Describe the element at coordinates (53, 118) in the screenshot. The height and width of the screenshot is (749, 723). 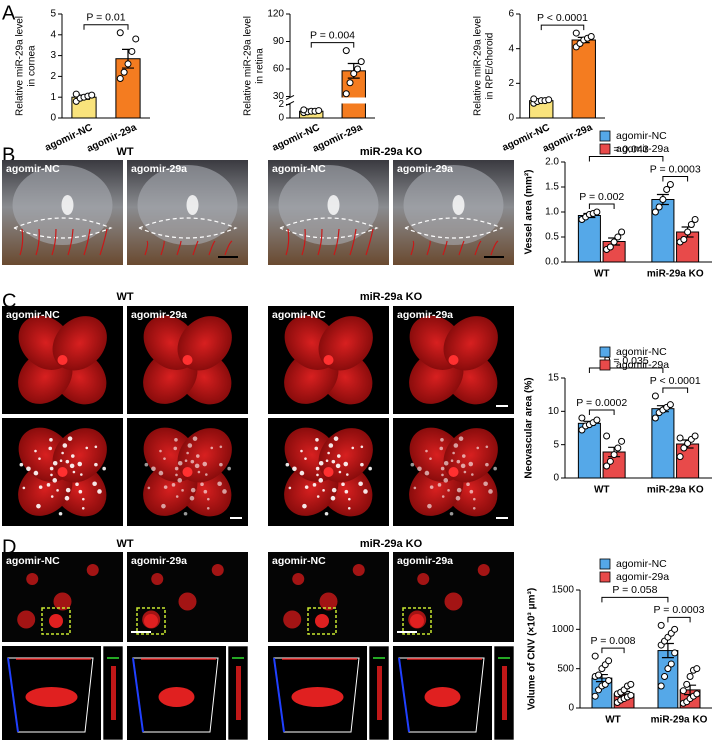
I see `y-tick-label: 0` at that location.